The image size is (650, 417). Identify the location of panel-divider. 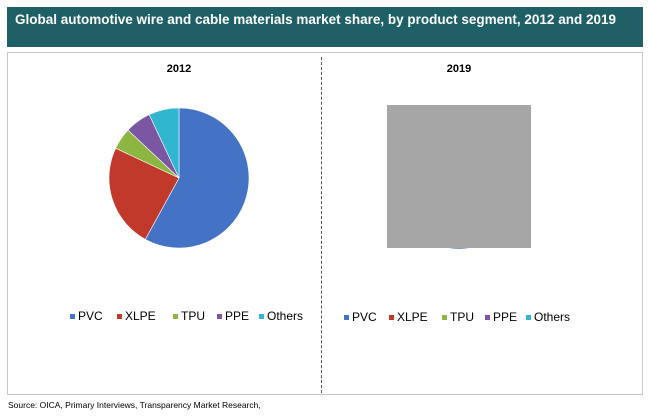
(321, 225).